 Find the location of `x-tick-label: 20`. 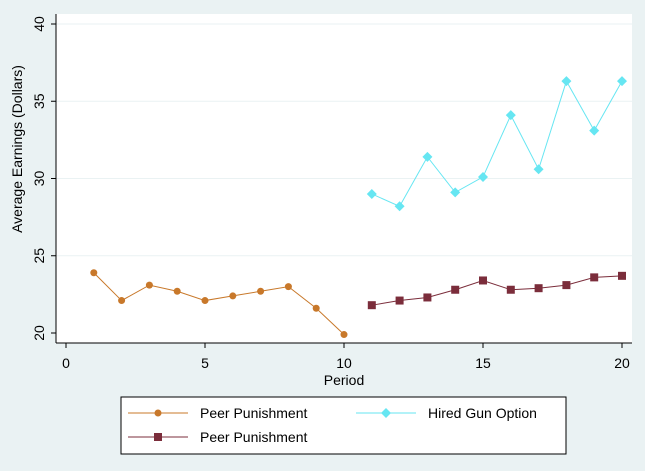

x-tick-label: 20 is located at coordinates (622, 363).